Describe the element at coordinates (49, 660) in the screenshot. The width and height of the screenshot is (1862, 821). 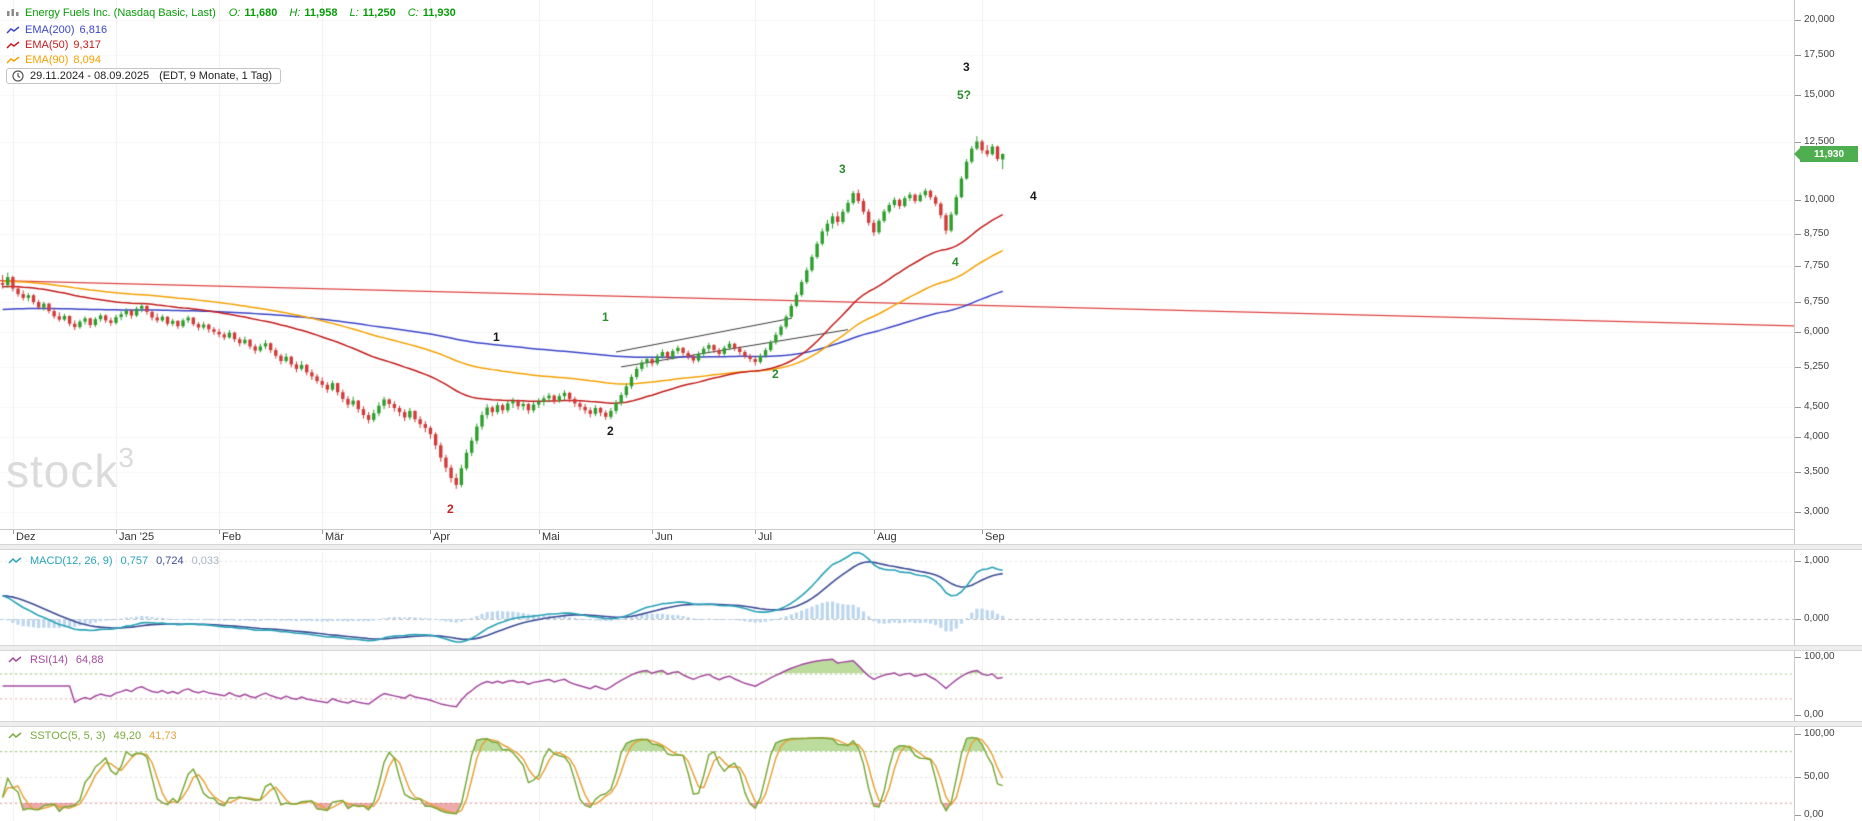
I see `rsi-label: RSI(14)` at that location.